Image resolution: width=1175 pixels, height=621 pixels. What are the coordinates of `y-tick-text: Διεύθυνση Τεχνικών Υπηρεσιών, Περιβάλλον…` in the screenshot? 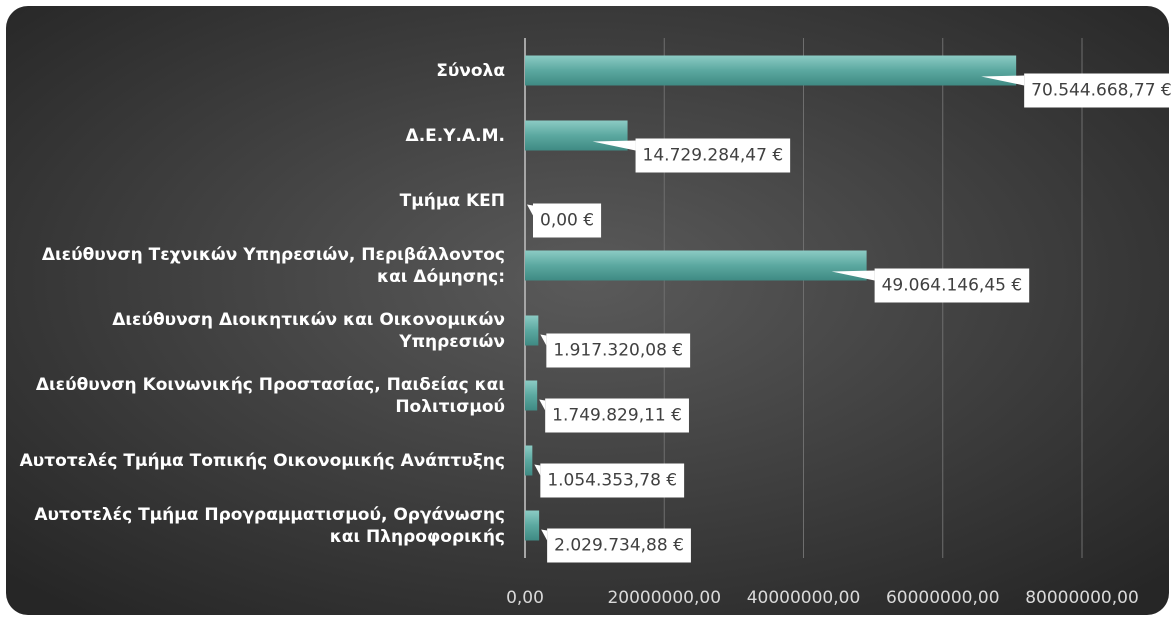 It's located at (273, 265).